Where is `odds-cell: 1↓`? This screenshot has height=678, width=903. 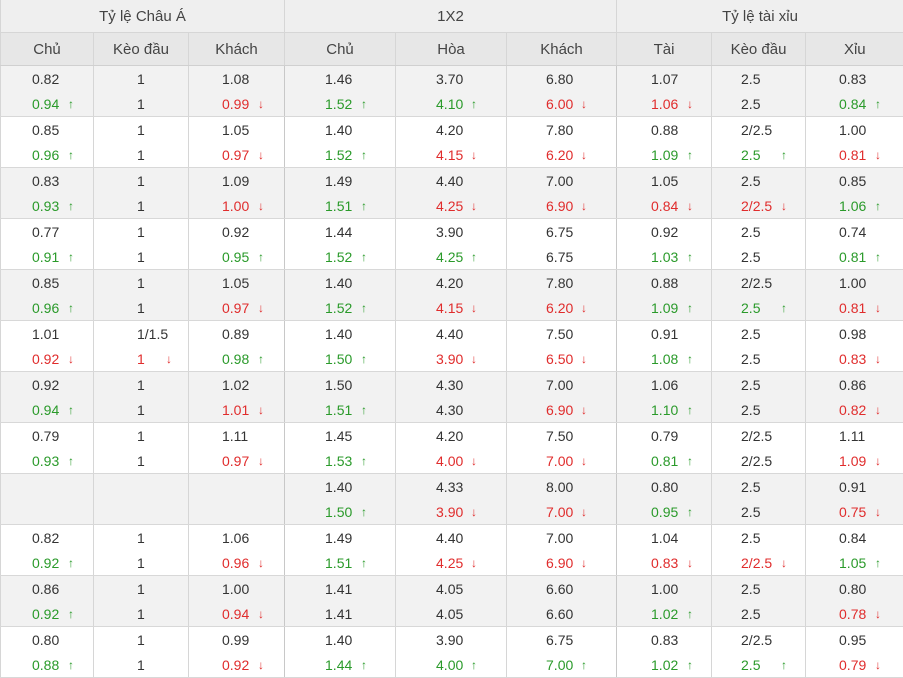 odds-cell: 1↓ is located at coordinates (141, 359).